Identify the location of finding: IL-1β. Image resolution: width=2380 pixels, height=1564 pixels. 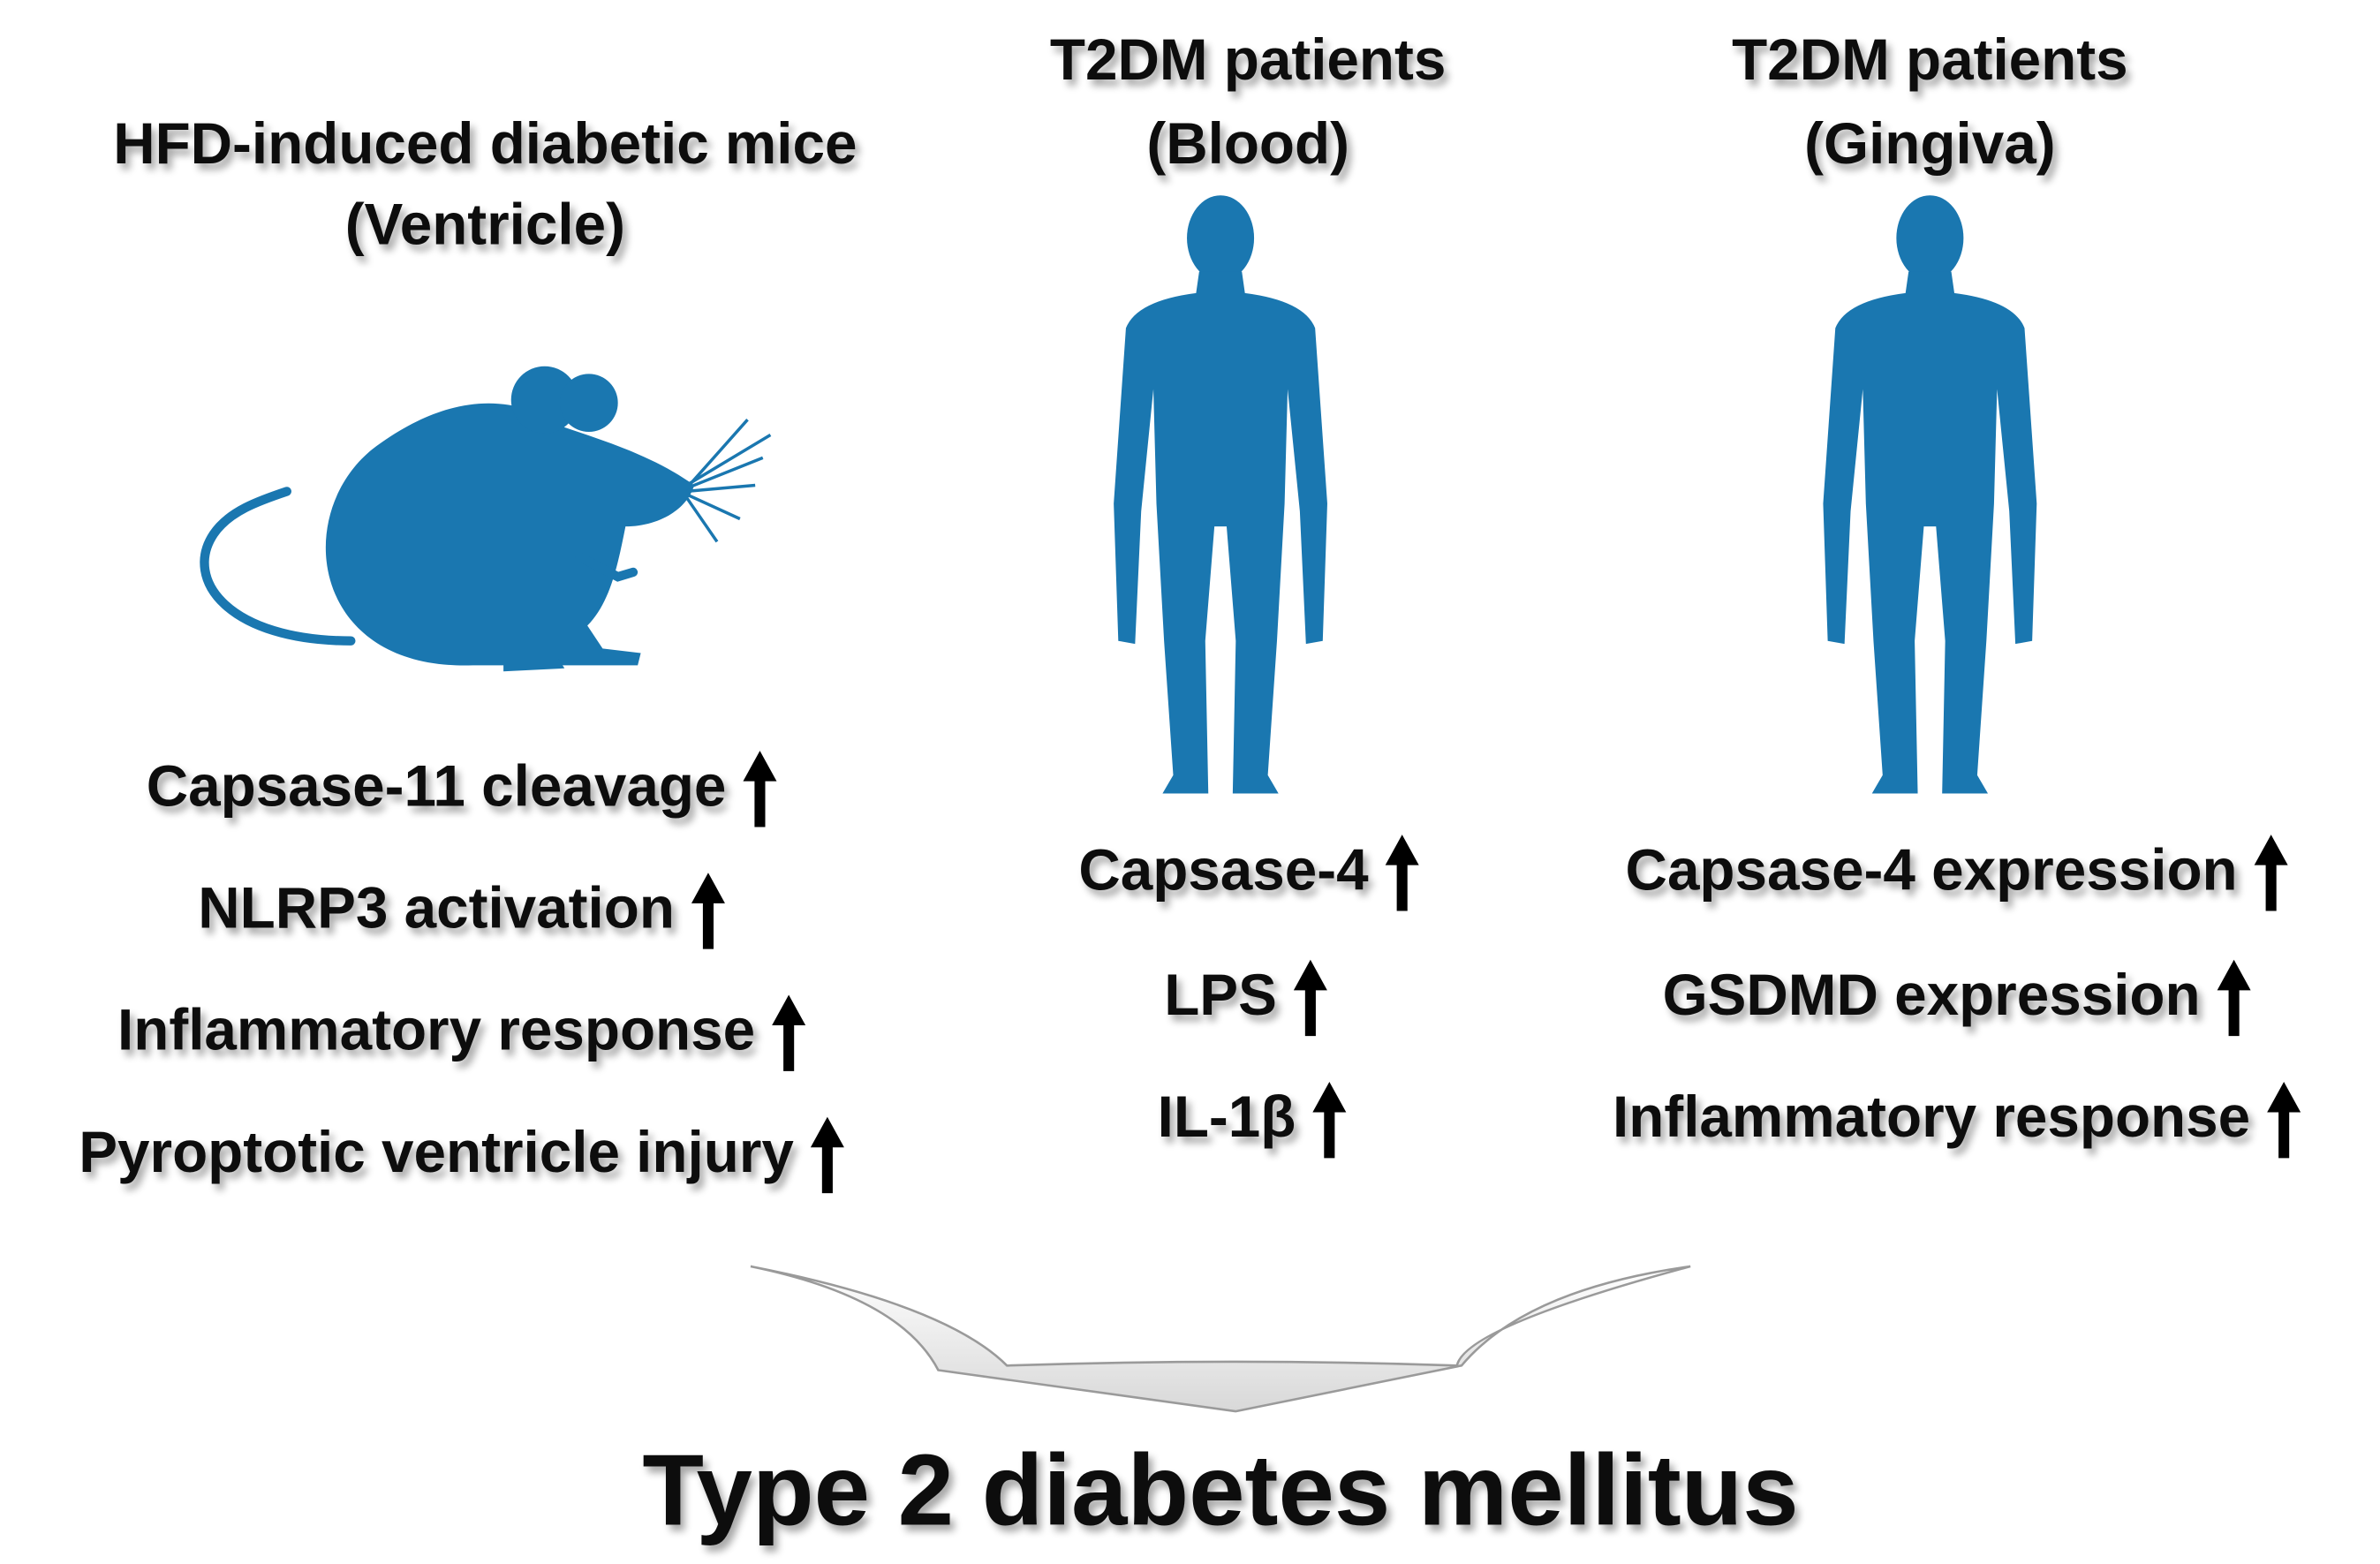
(1227, 1116).